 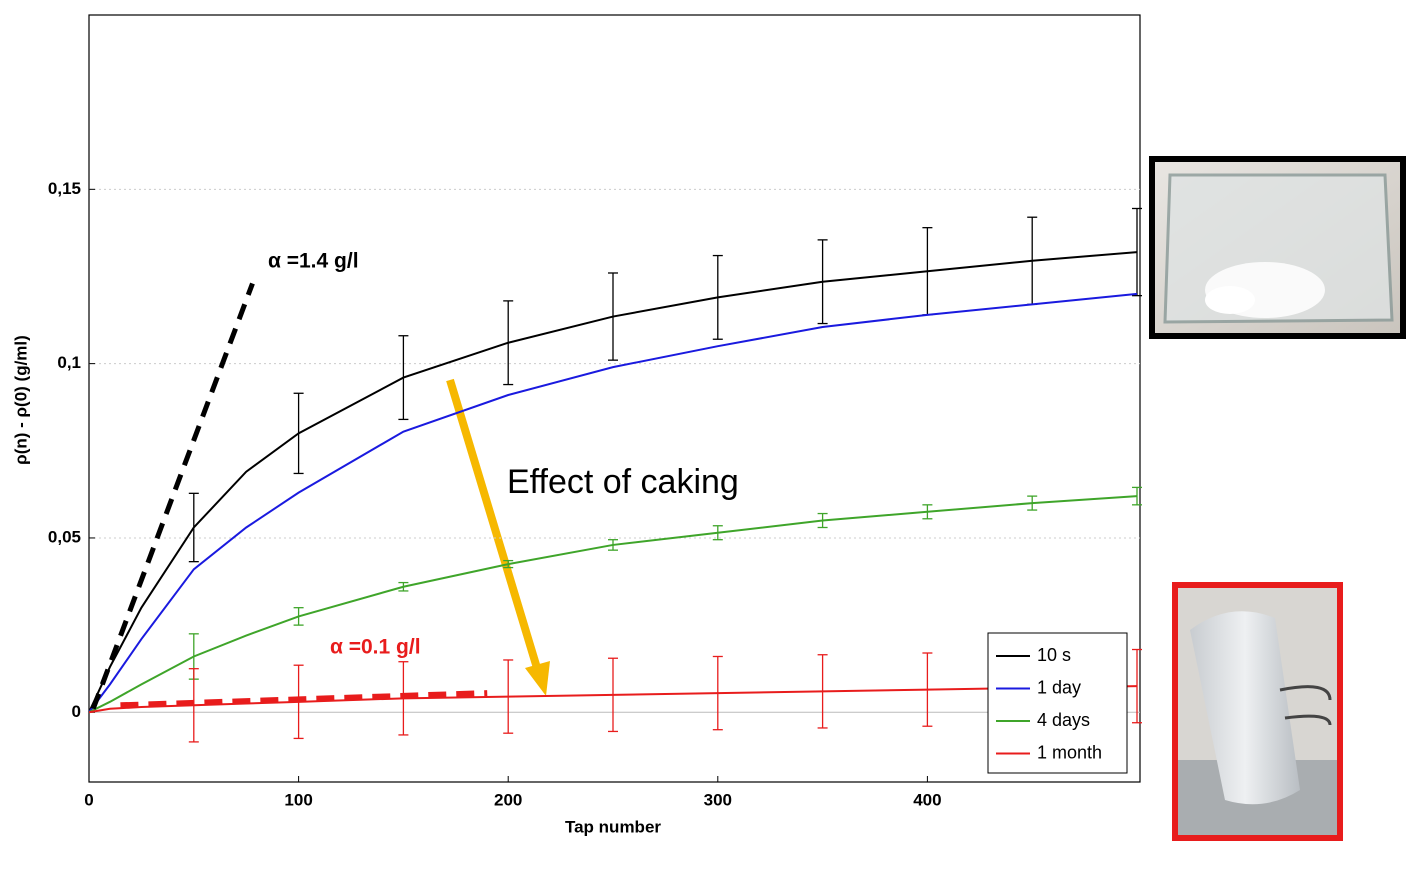 I want to click on caking-arrow, so click(x=498, y=537).